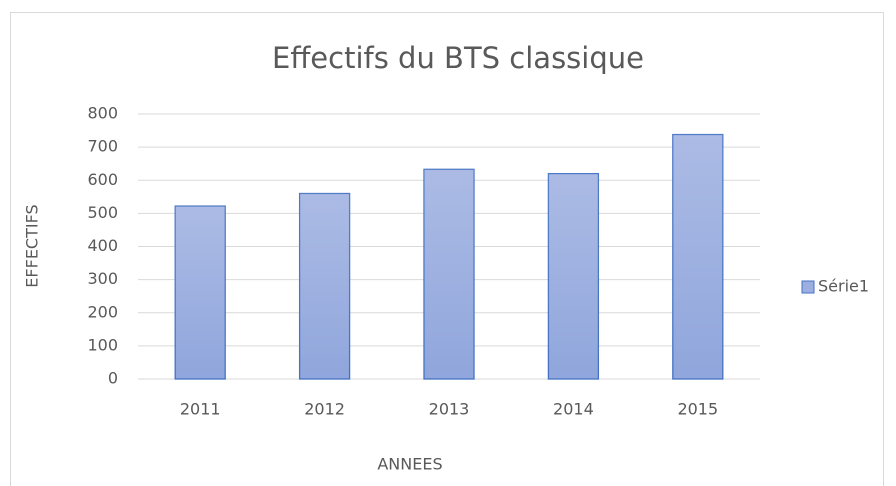 Image resolution: width=896 pixels, height=486 pixels. What do you see at coordinates (449, 409) in the screenshot?
I see `x-tick-label: 2013` at bounding box center [449, 409].